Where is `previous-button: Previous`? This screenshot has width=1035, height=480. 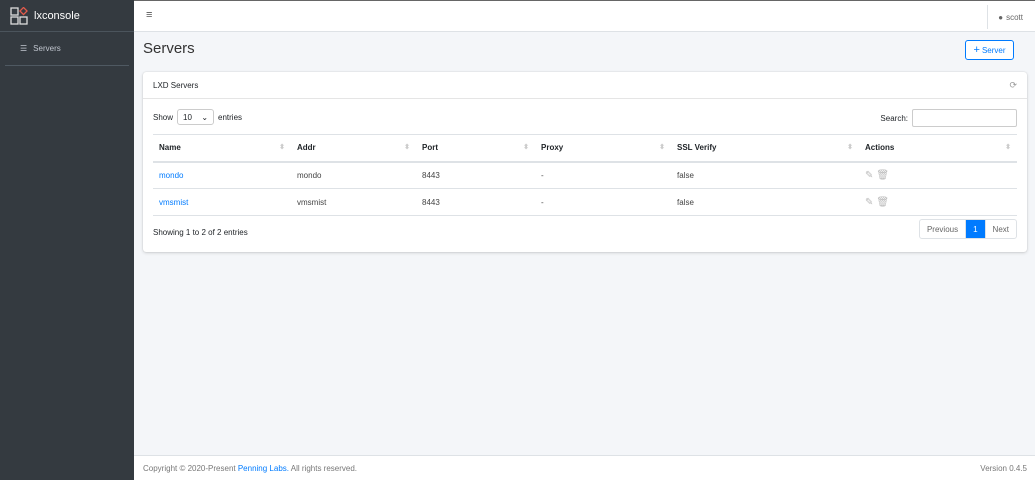
previous-button: Previous is located at coordinates (942, 229).